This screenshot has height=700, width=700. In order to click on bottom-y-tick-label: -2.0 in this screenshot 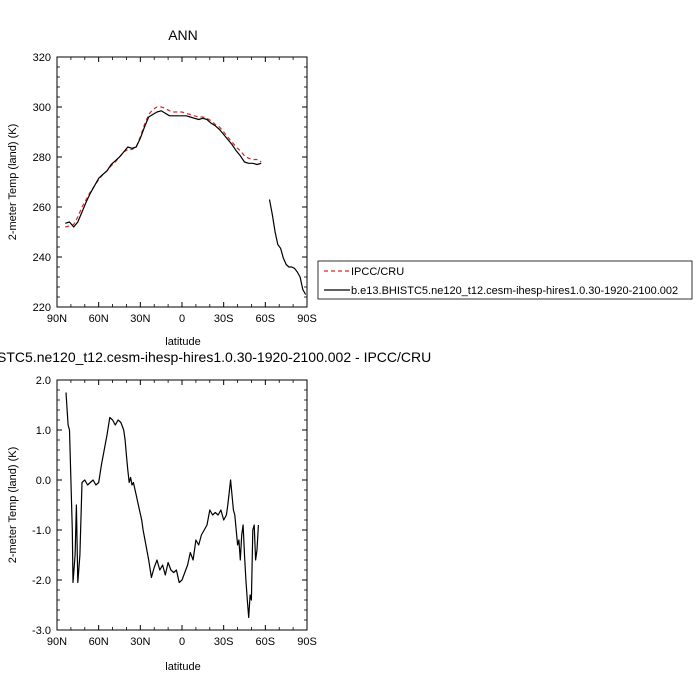, I will do `click(41, 581)`.